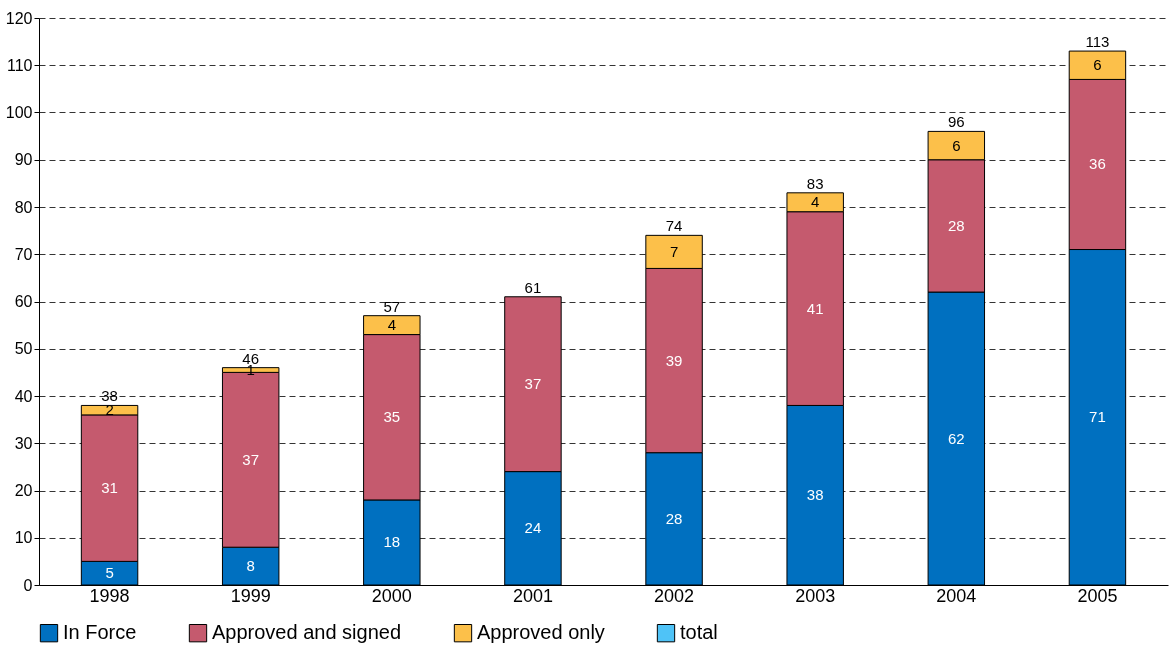  Describe the element at coordinates (815, 183) in the screenshot. I see `total-label: 83` at that location.